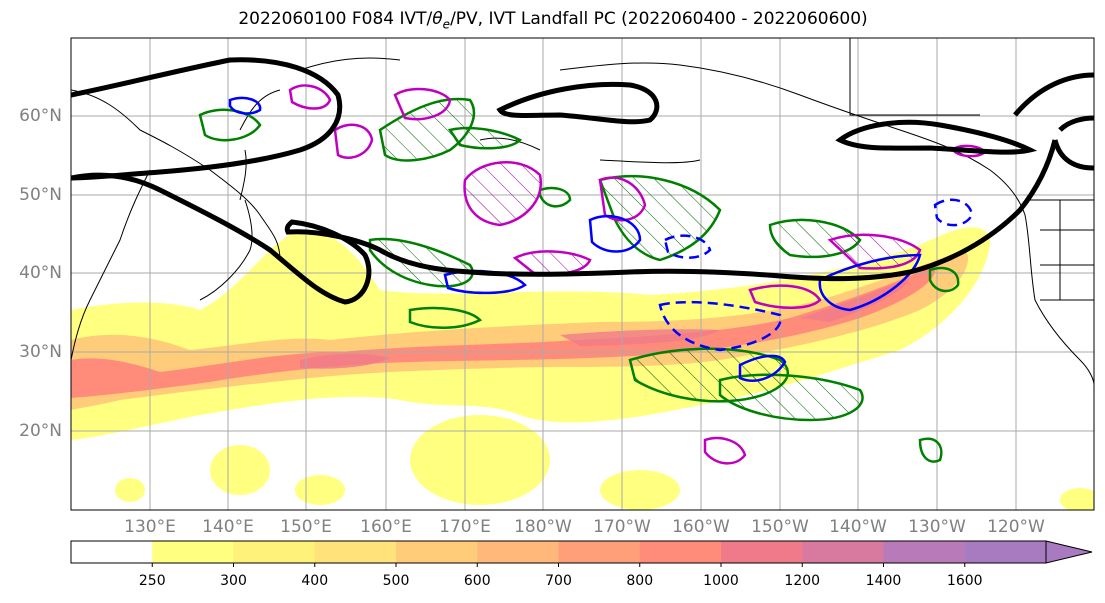 Image resolution: width=1105 pixels, height=603 pixels. What do you see at coordinates (40, 195) in the screenshot?
I see `lat-label: 50°N` at bounding box center [40, 195].